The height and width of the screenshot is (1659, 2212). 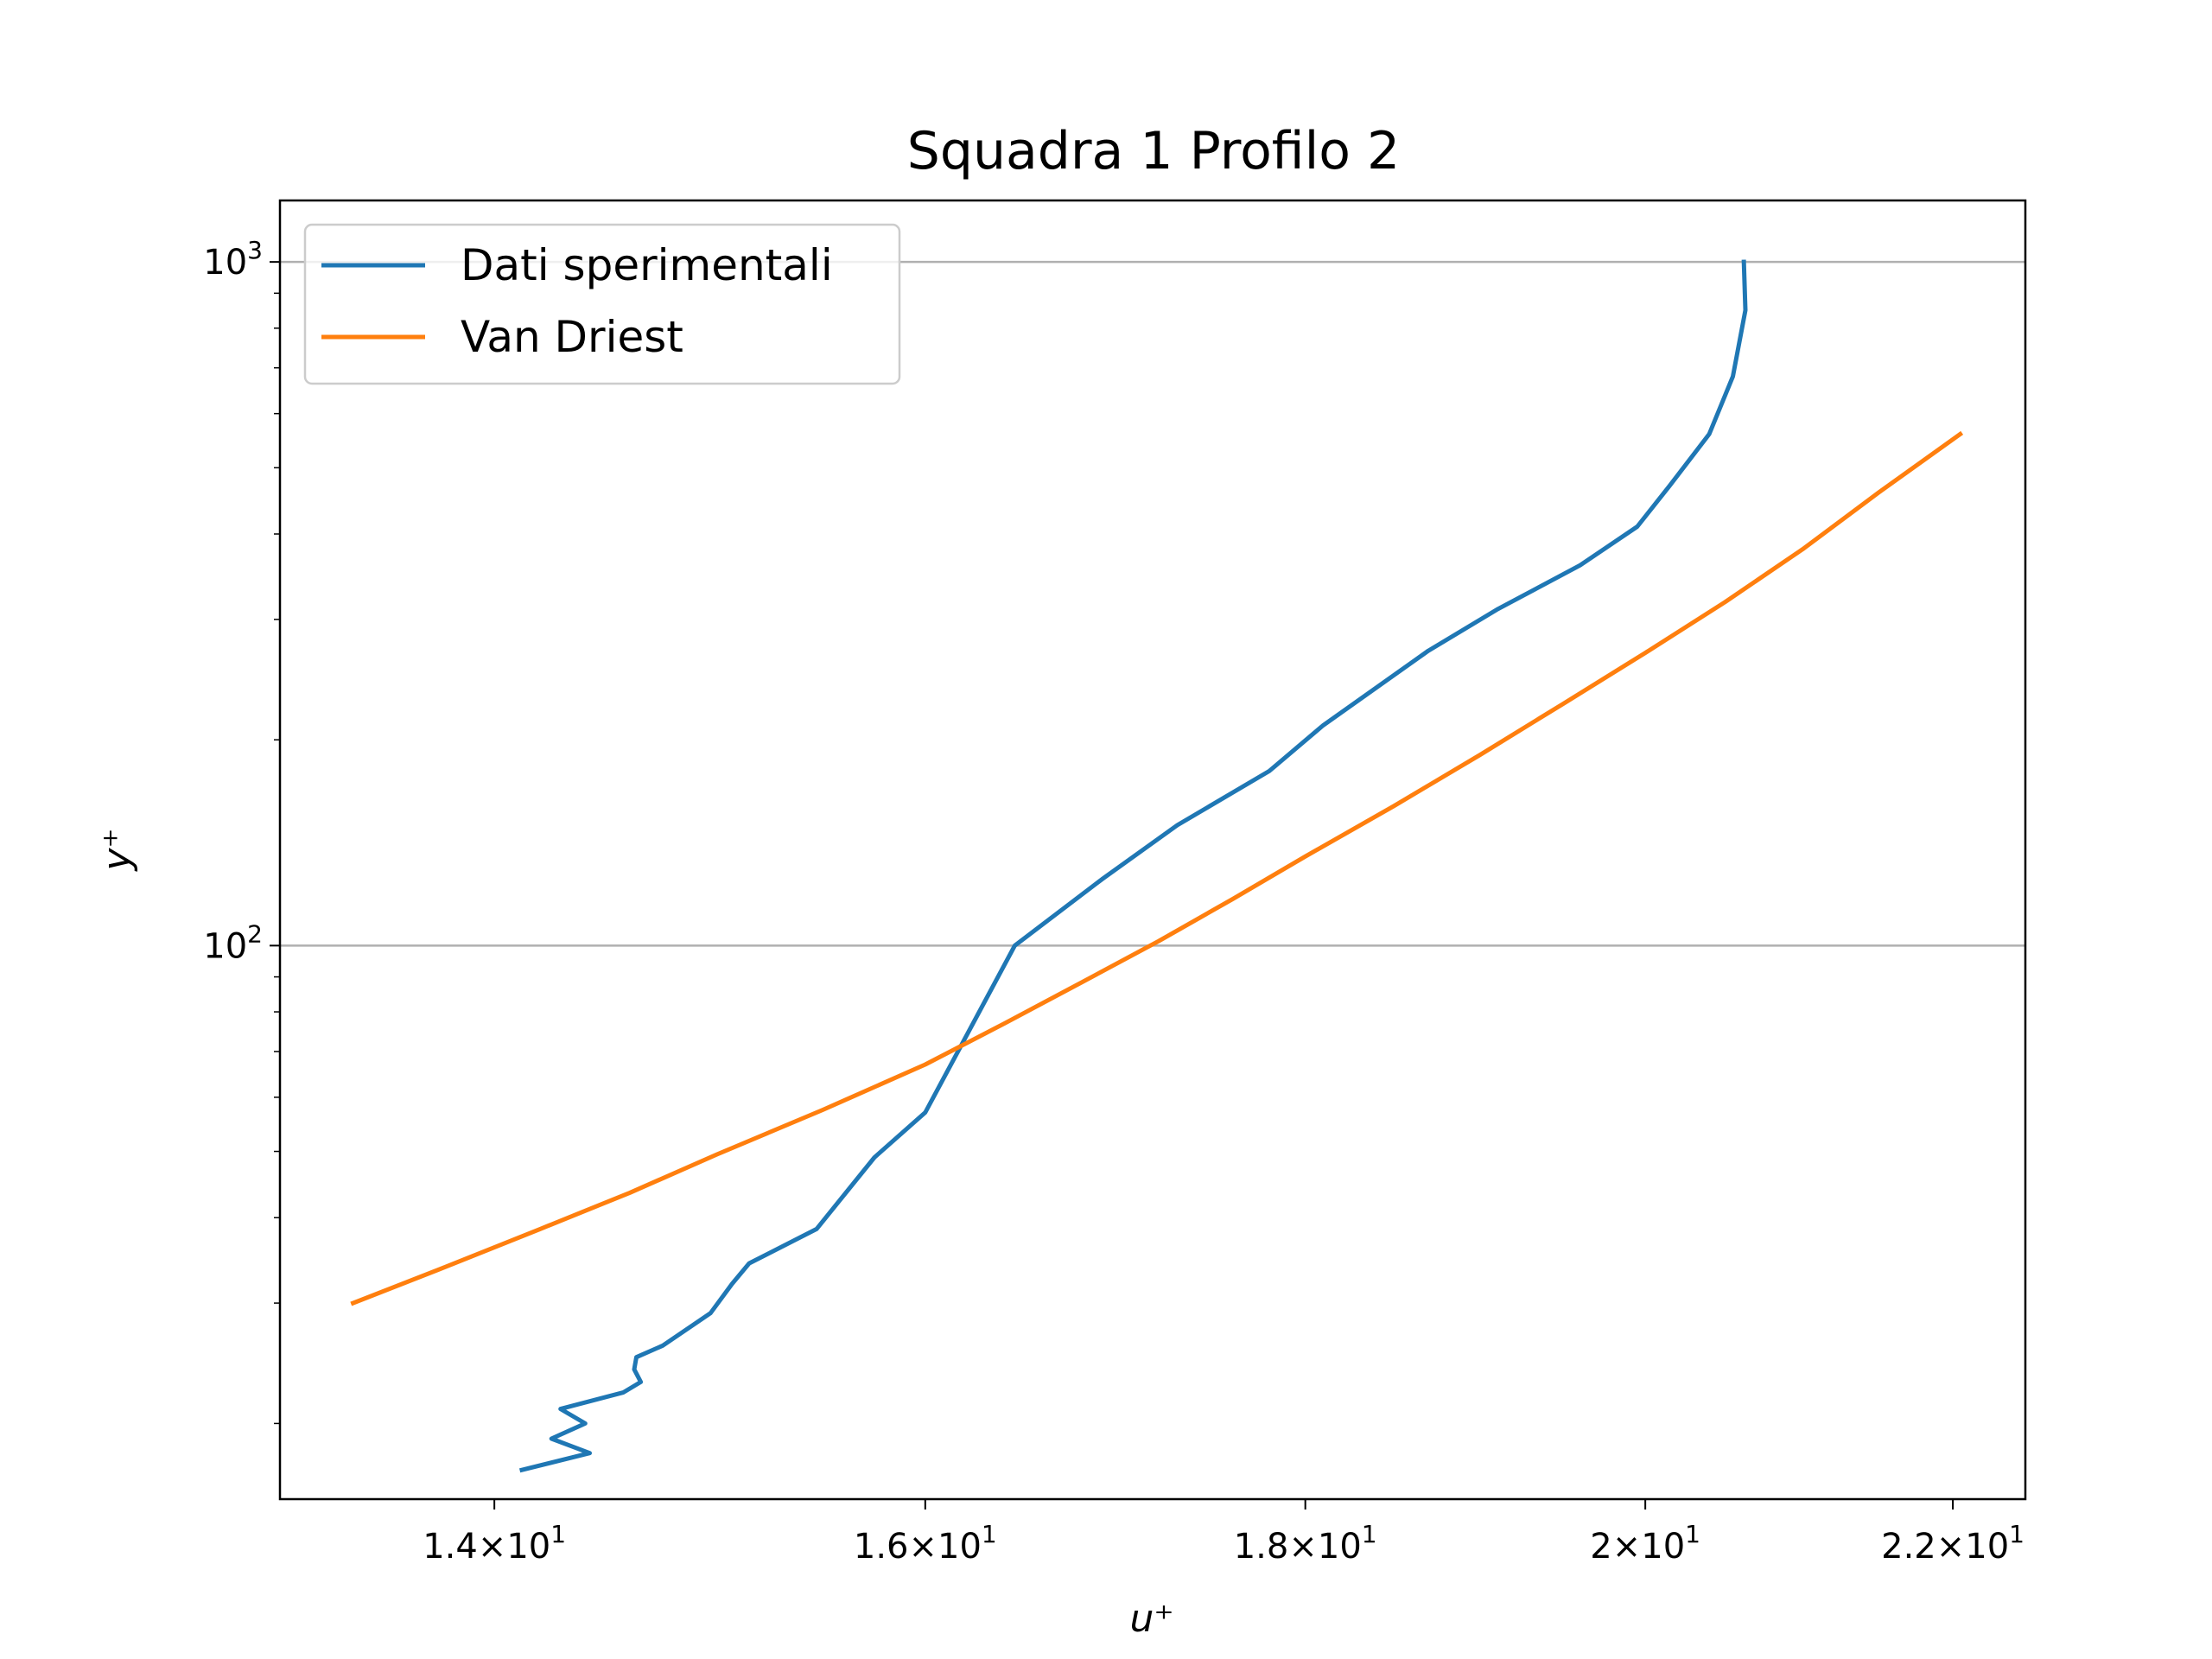 I want to click on legend-box, so click(x=602, y=304).